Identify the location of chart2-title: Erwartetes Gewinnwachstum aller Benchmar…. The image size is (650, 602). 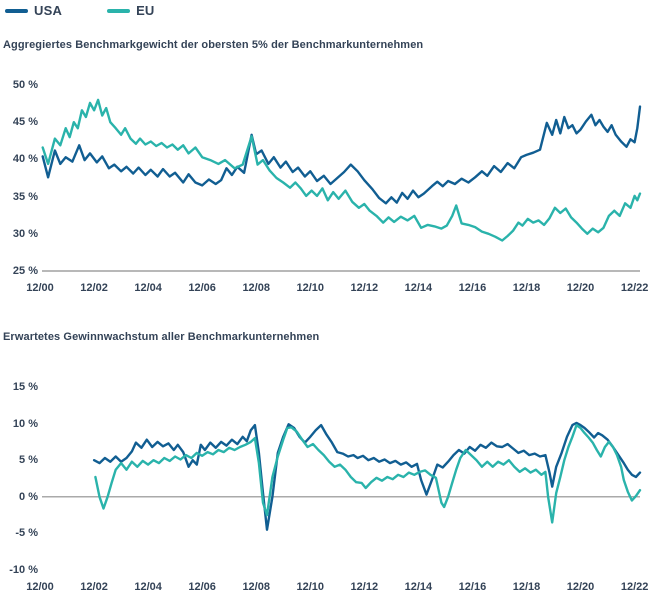
(161, 337).